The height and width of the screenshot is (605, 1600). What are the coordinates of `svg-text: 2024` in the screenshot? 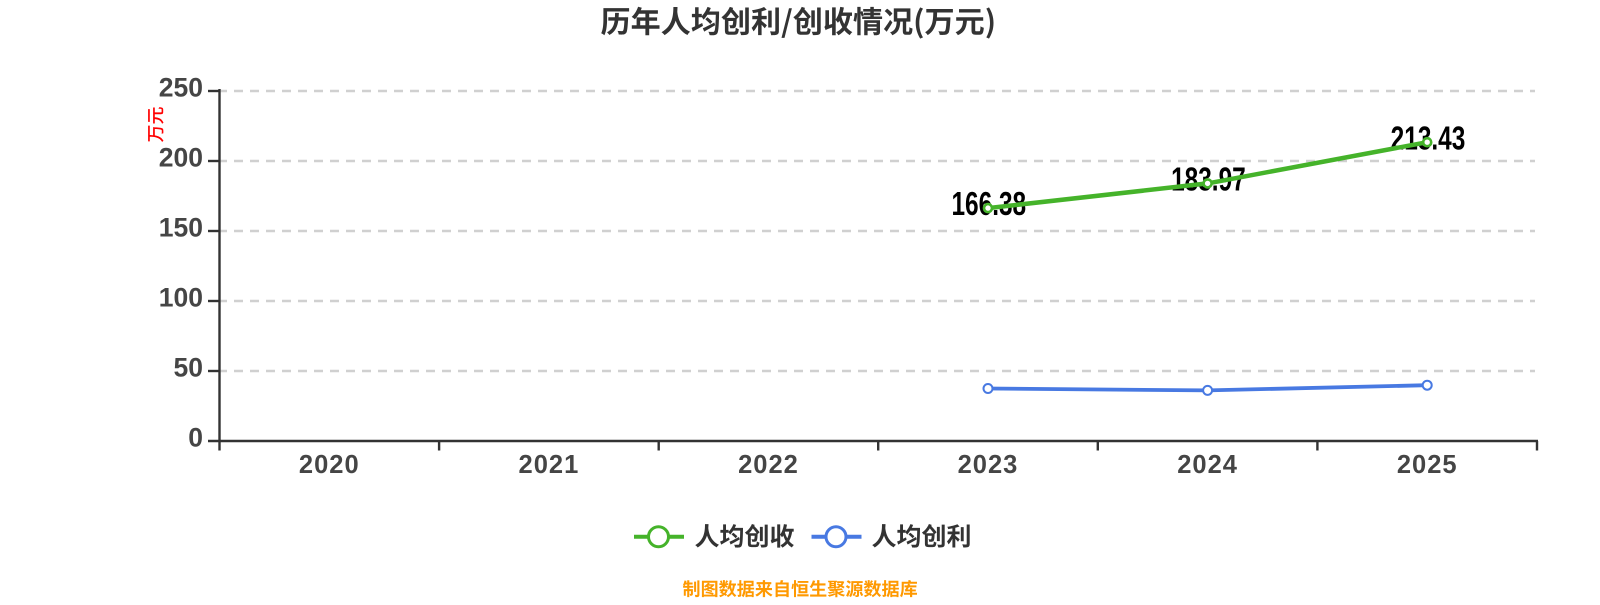 It's located at (1207, 465).